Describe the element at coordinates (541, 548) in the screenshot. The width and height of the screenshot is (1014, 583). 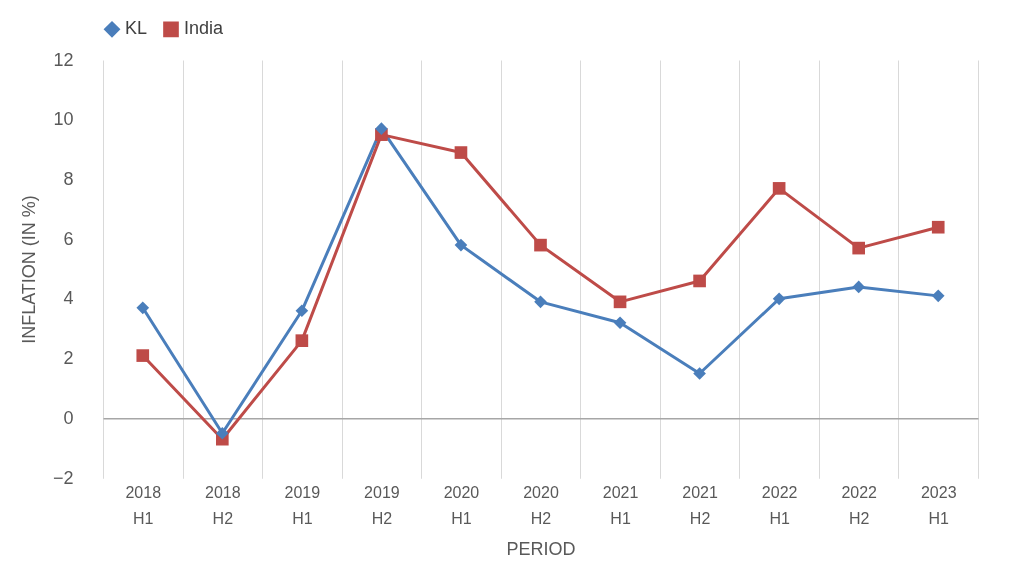
I see `x-axis-title: PERIOD` at that location.